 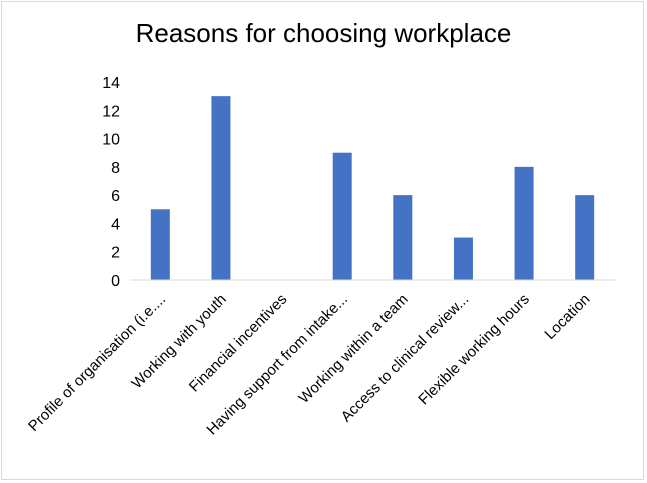 What do you see at coordinates (111, 111) in the screenshot?
I see `y-tick-label: 12` at bounding box center [111, 111].